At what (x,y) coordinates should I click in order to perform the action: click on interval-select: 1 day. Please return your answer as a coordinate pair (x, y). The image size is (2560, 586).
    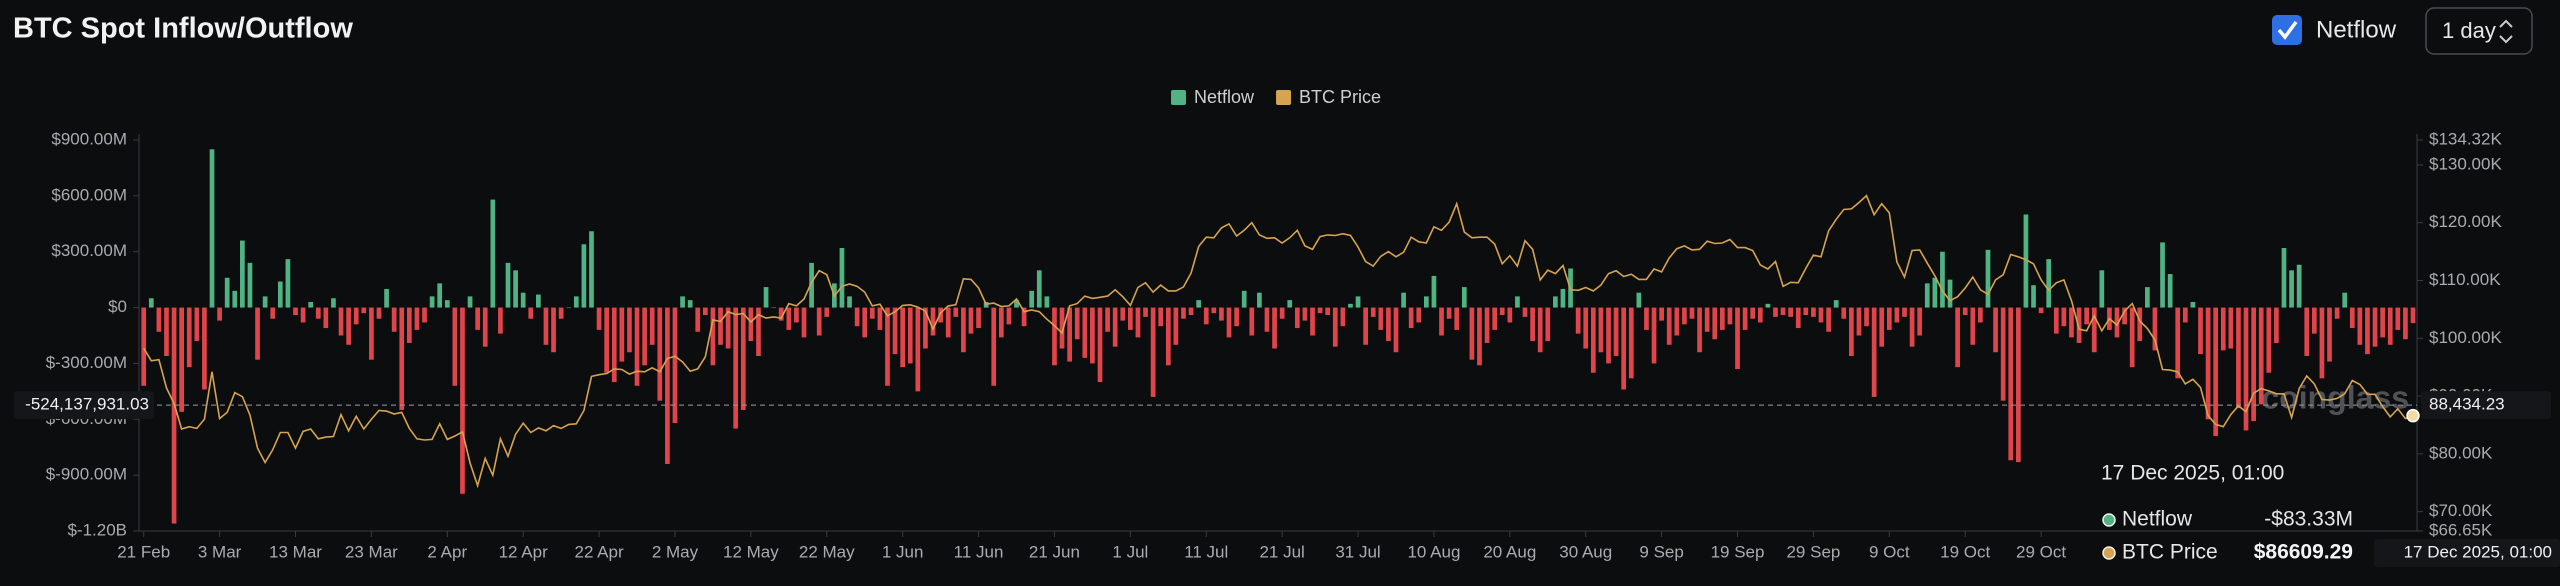
    Looking at the image, I should click on (2479, 31).